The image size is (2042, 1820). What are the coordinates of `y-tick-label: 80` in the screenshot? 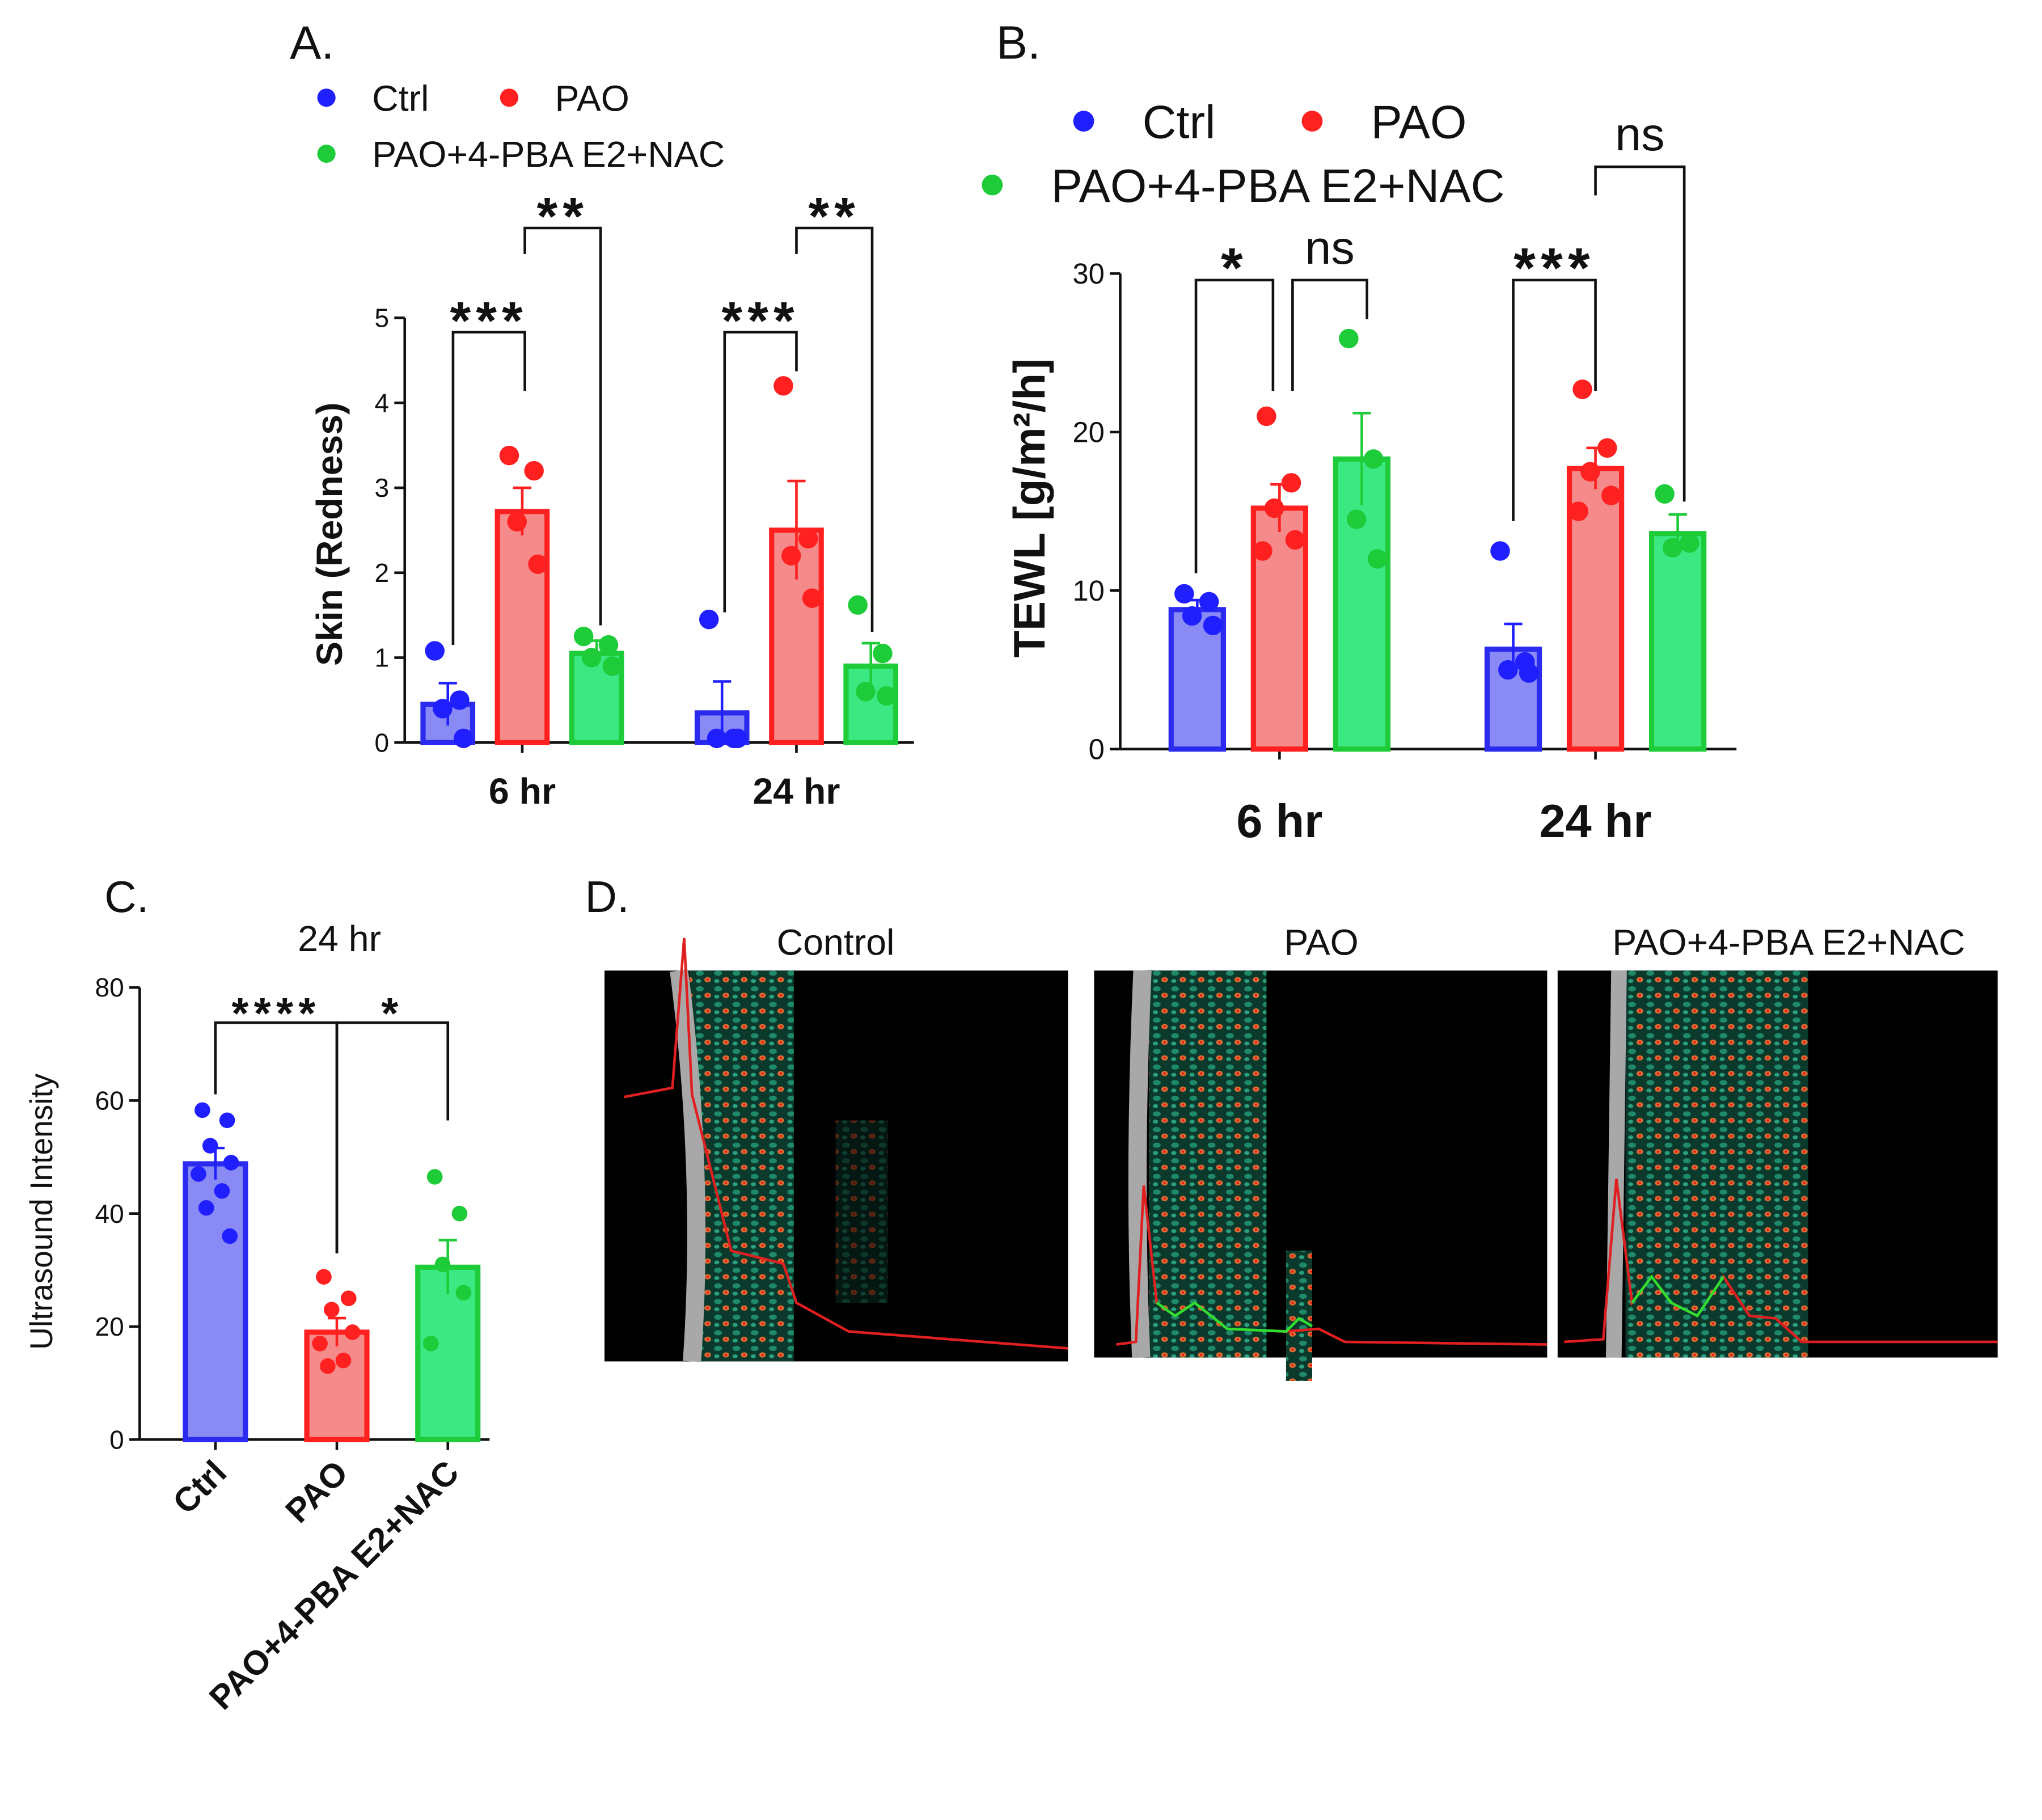 It's located at (109, 987).